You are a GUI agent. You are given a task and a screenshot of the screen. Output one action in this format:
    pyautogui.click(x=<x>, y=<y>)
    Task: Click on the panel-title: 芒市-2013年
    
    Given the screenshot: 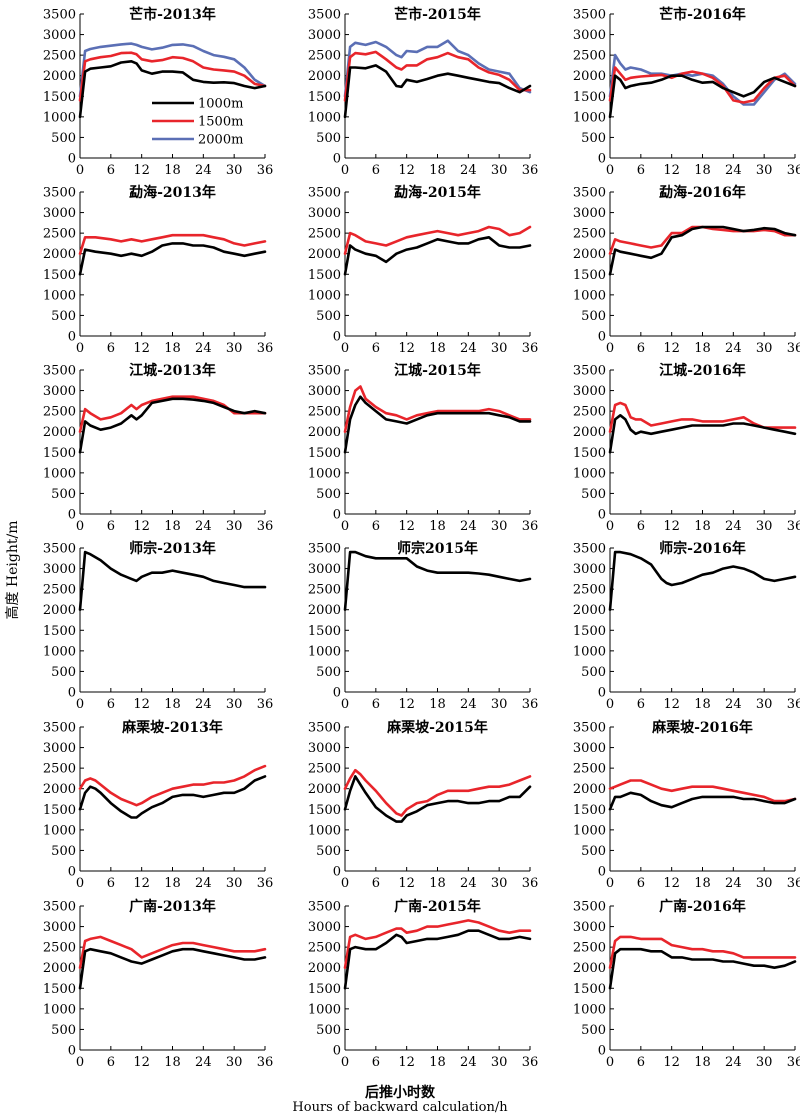 What is the action you would take?
    pyautogui.click(x=172, y=14)
    